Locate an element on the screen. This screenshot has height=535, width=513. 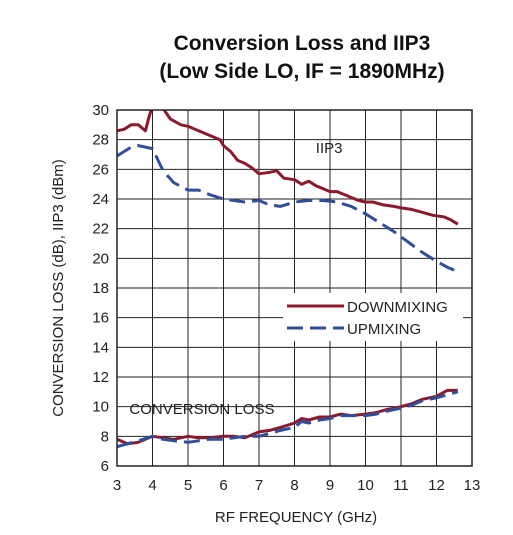
x-tick-label-7: 10 is located at coordinates (365, 485).